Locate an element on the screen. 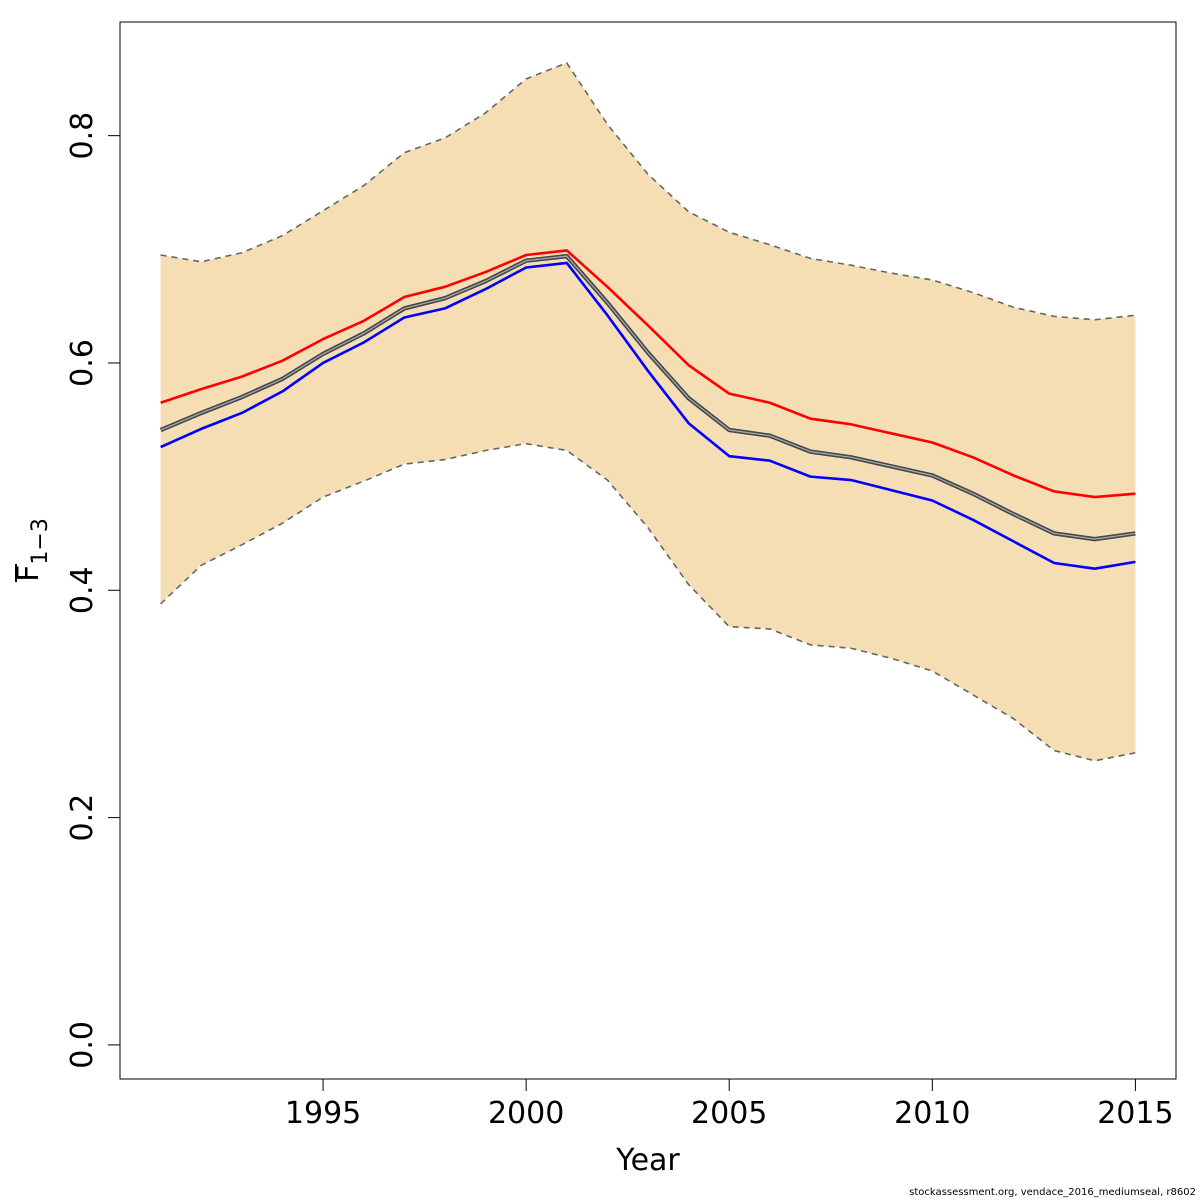 This screenshot has height=1200, width=1200. y-axis-title-subscript: 1−3 is located at coordinates (40, 541).